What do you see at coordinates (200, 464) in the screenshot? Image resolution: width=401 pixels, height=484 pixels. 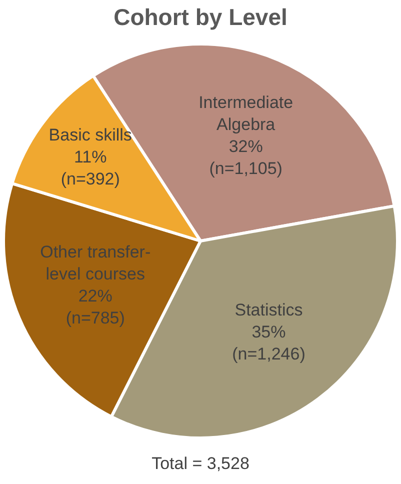 I see `text: Total = 3,528` at bounding box center [200, 464].